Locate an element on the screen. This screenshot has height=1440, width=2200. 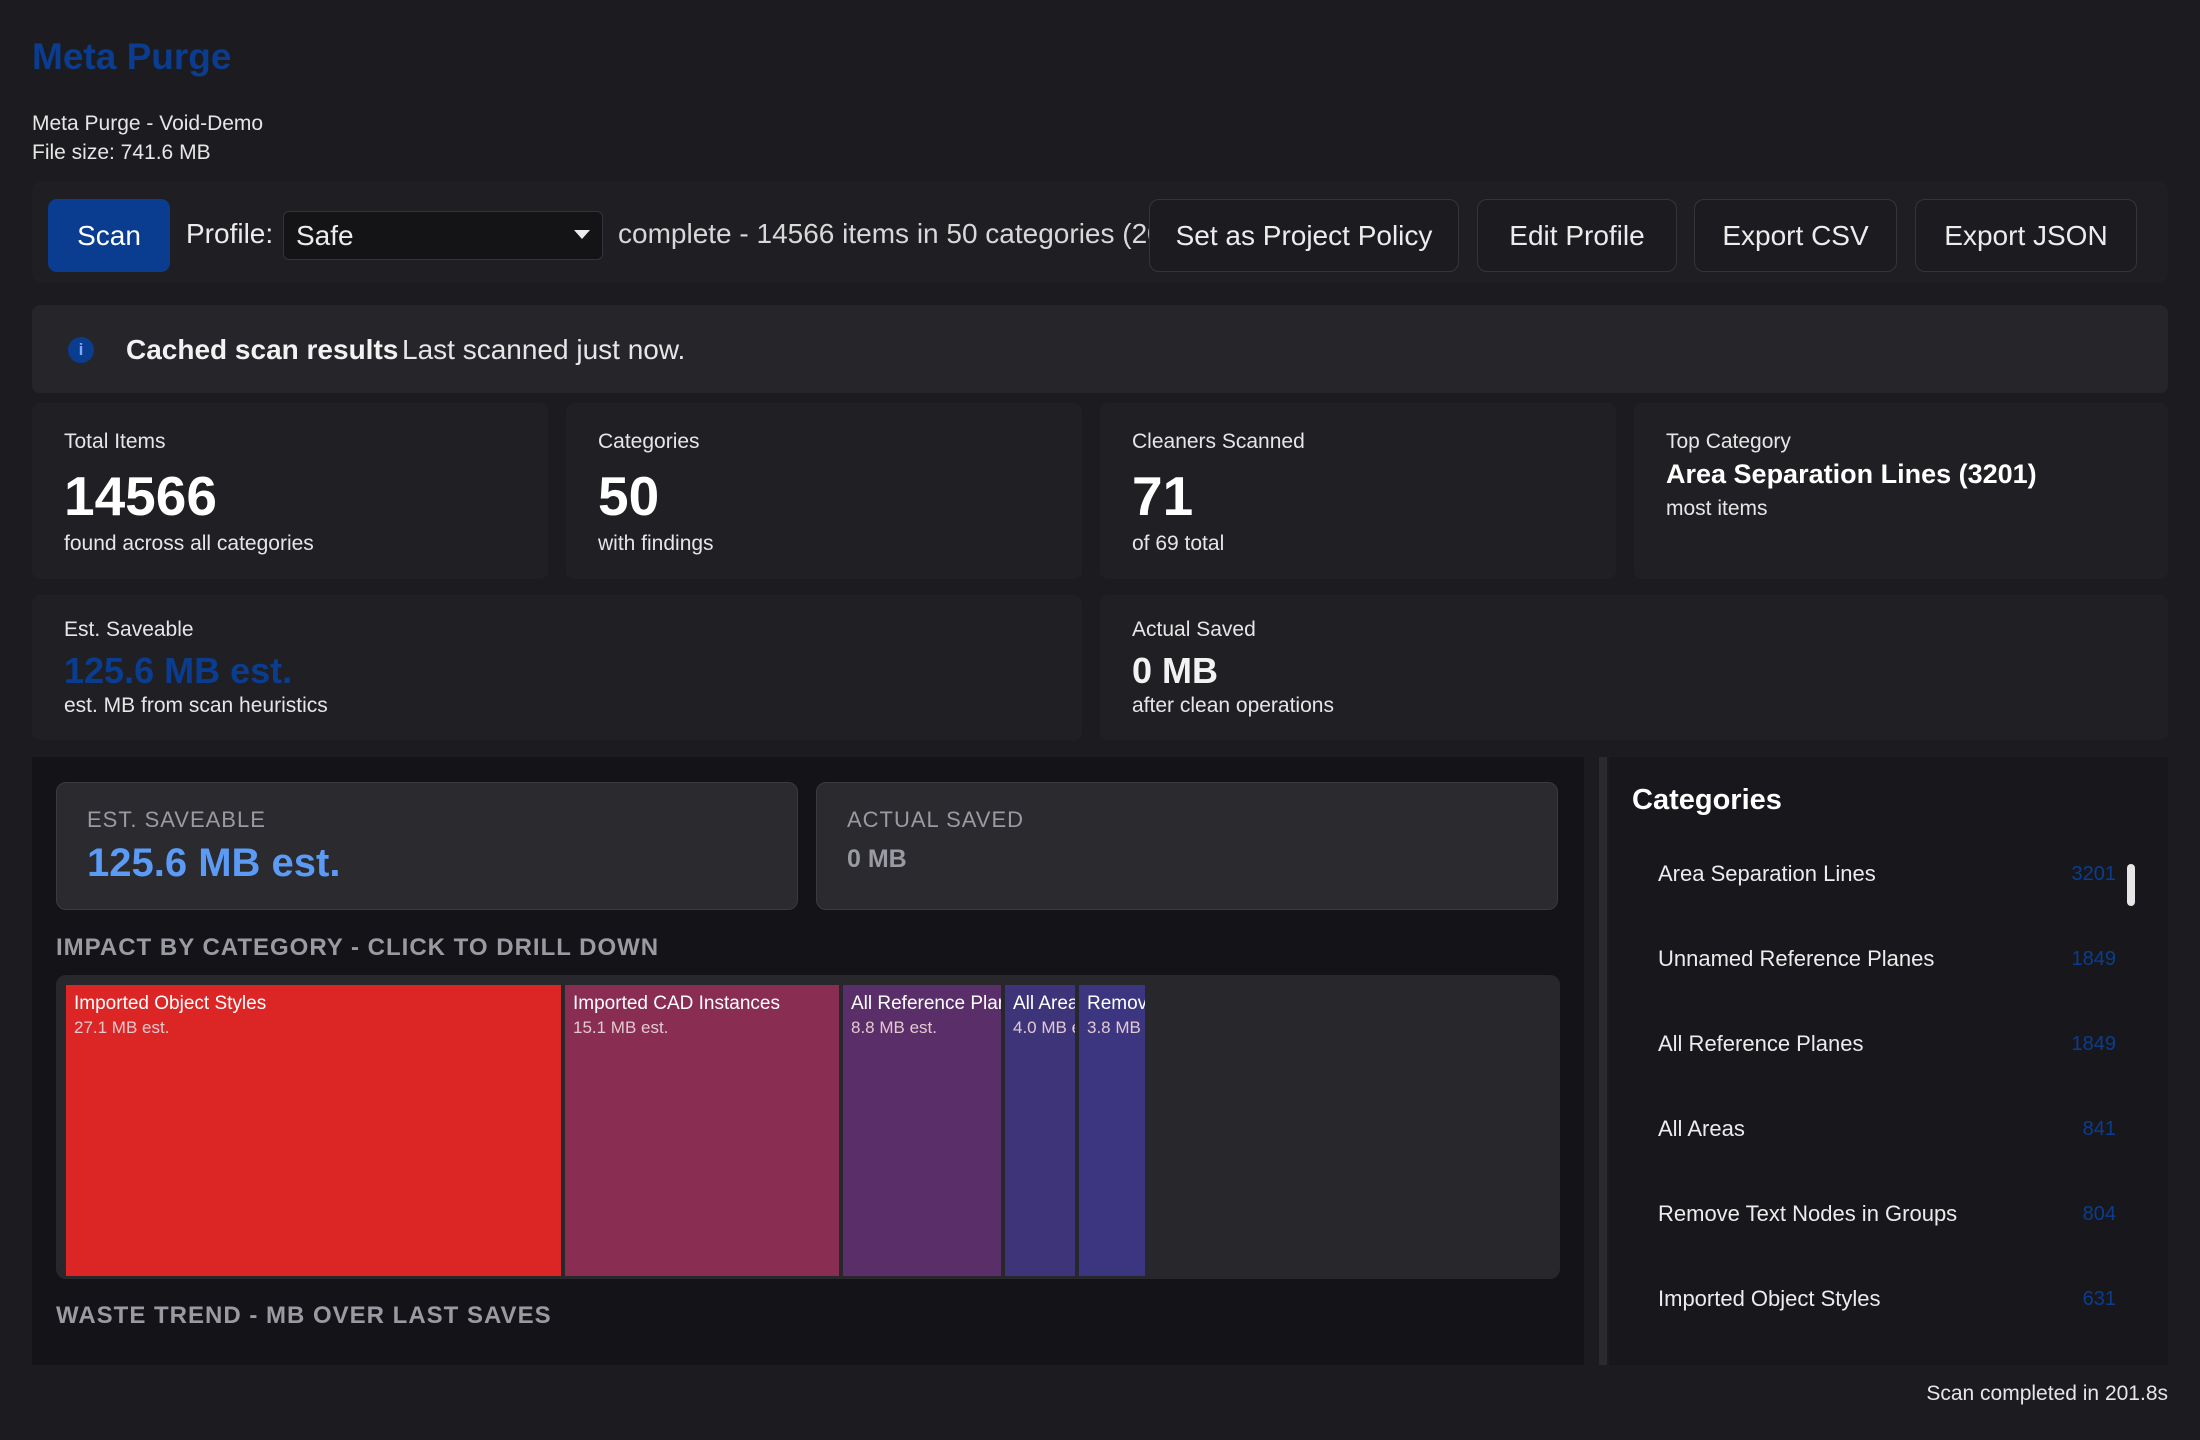
categories-title: Categories is located at coordinates (1707, 800).